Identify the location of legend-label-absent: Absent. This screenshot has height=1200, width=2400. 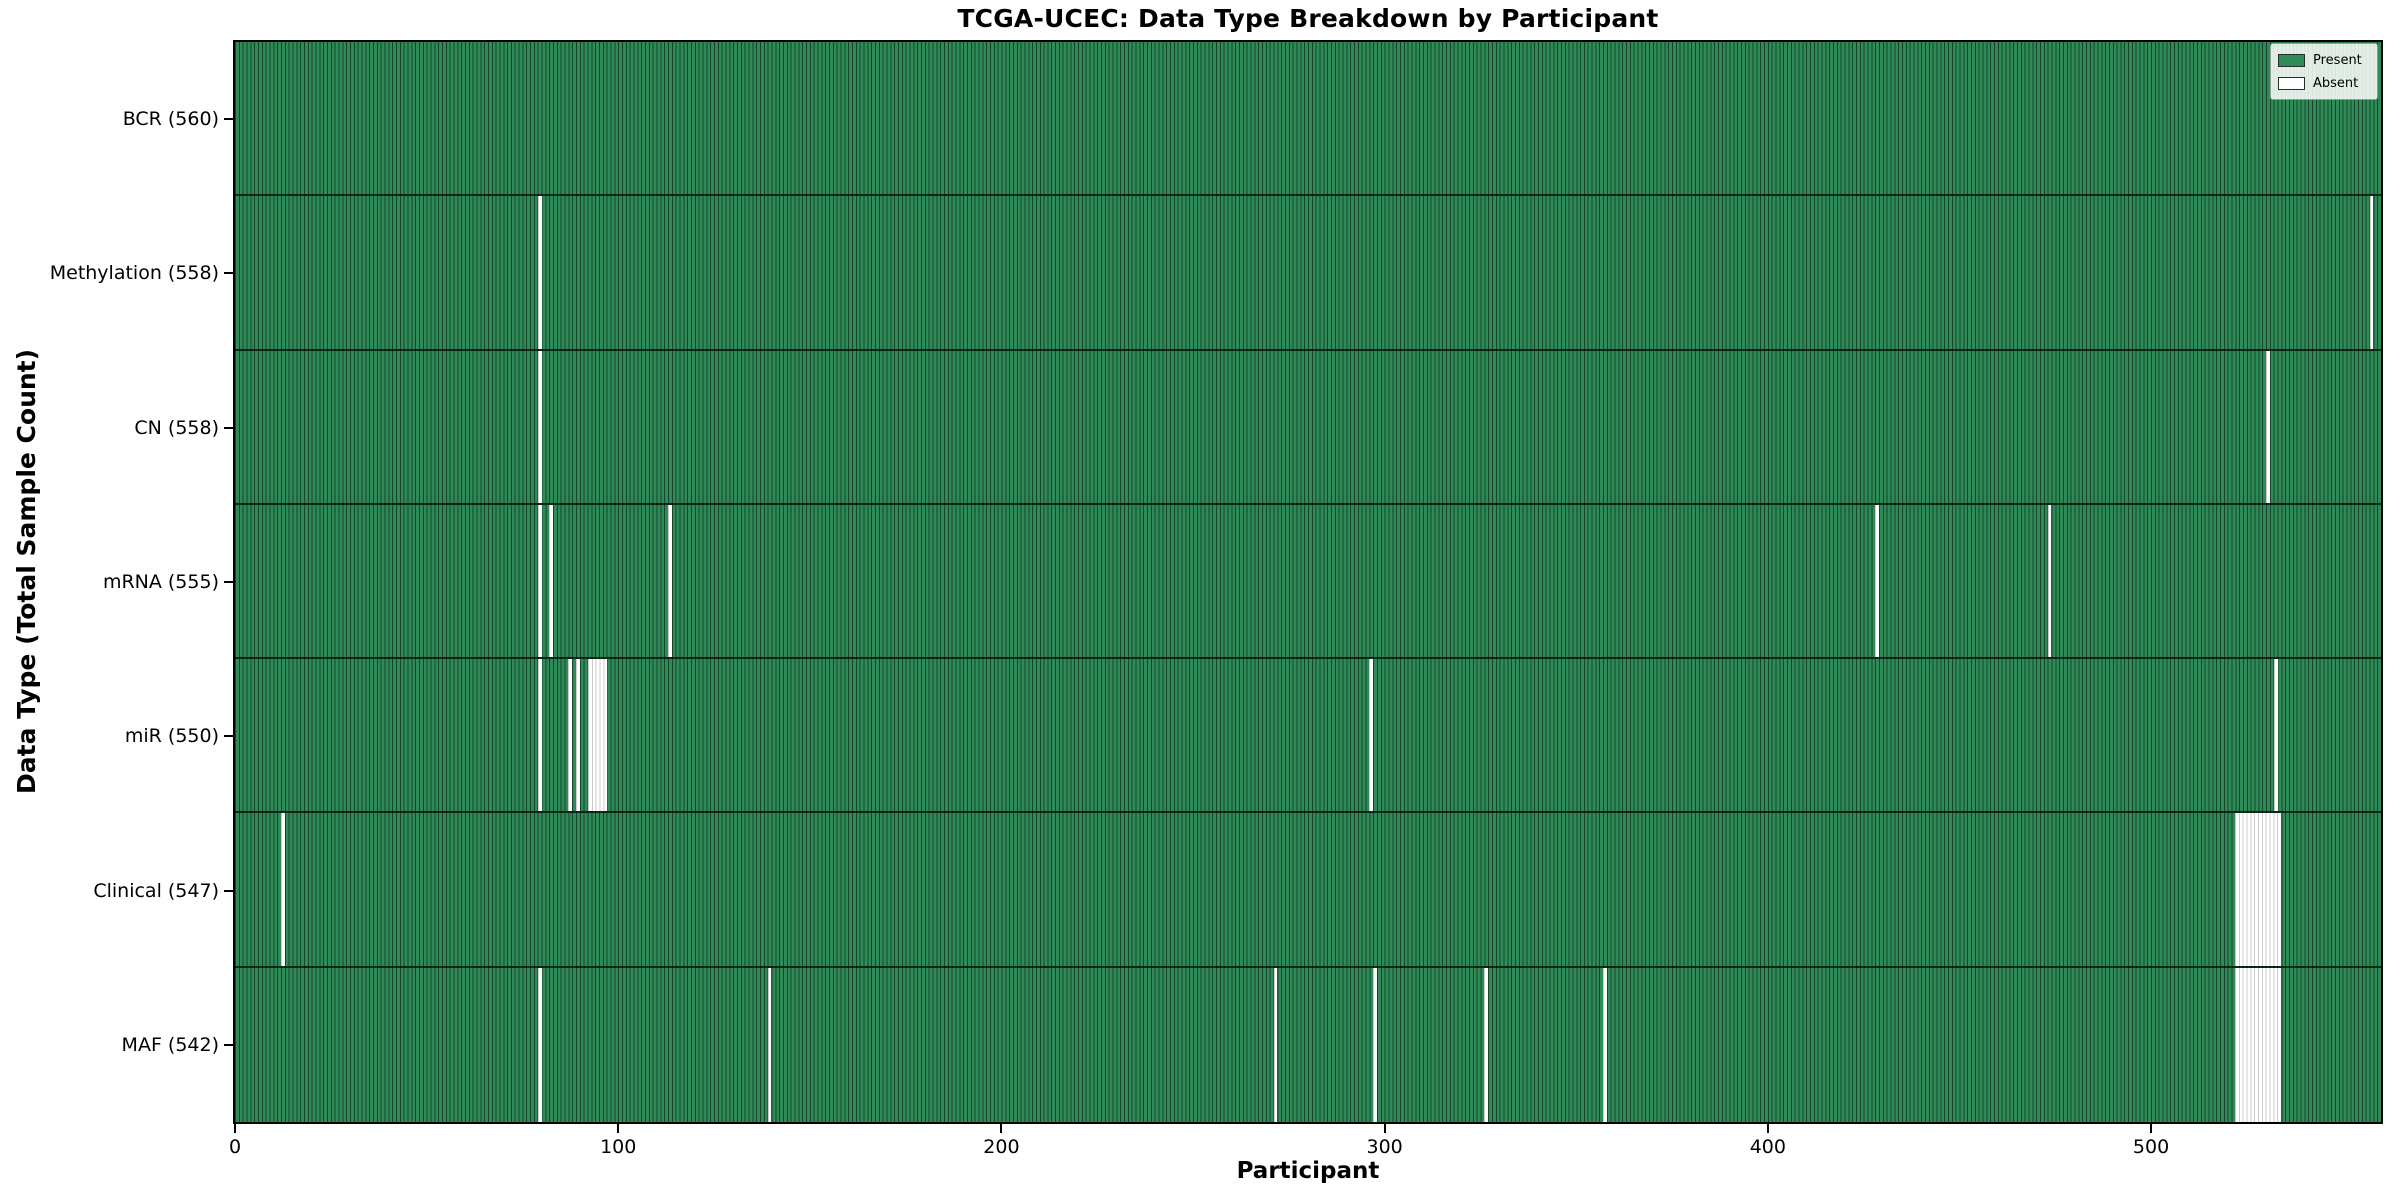
(2336, 83).